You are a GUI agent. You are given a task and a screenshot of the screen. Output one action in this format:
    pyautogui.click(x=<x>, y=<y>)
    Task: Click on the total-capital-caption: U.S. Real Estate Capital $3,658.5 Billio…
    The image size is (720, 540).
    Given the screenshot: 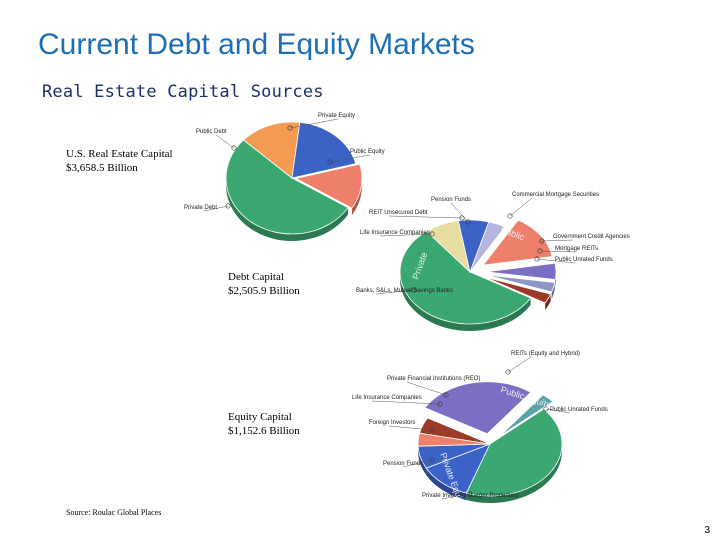 What is the action you would take?
    pyautogui.click(x=119, y=161)
    